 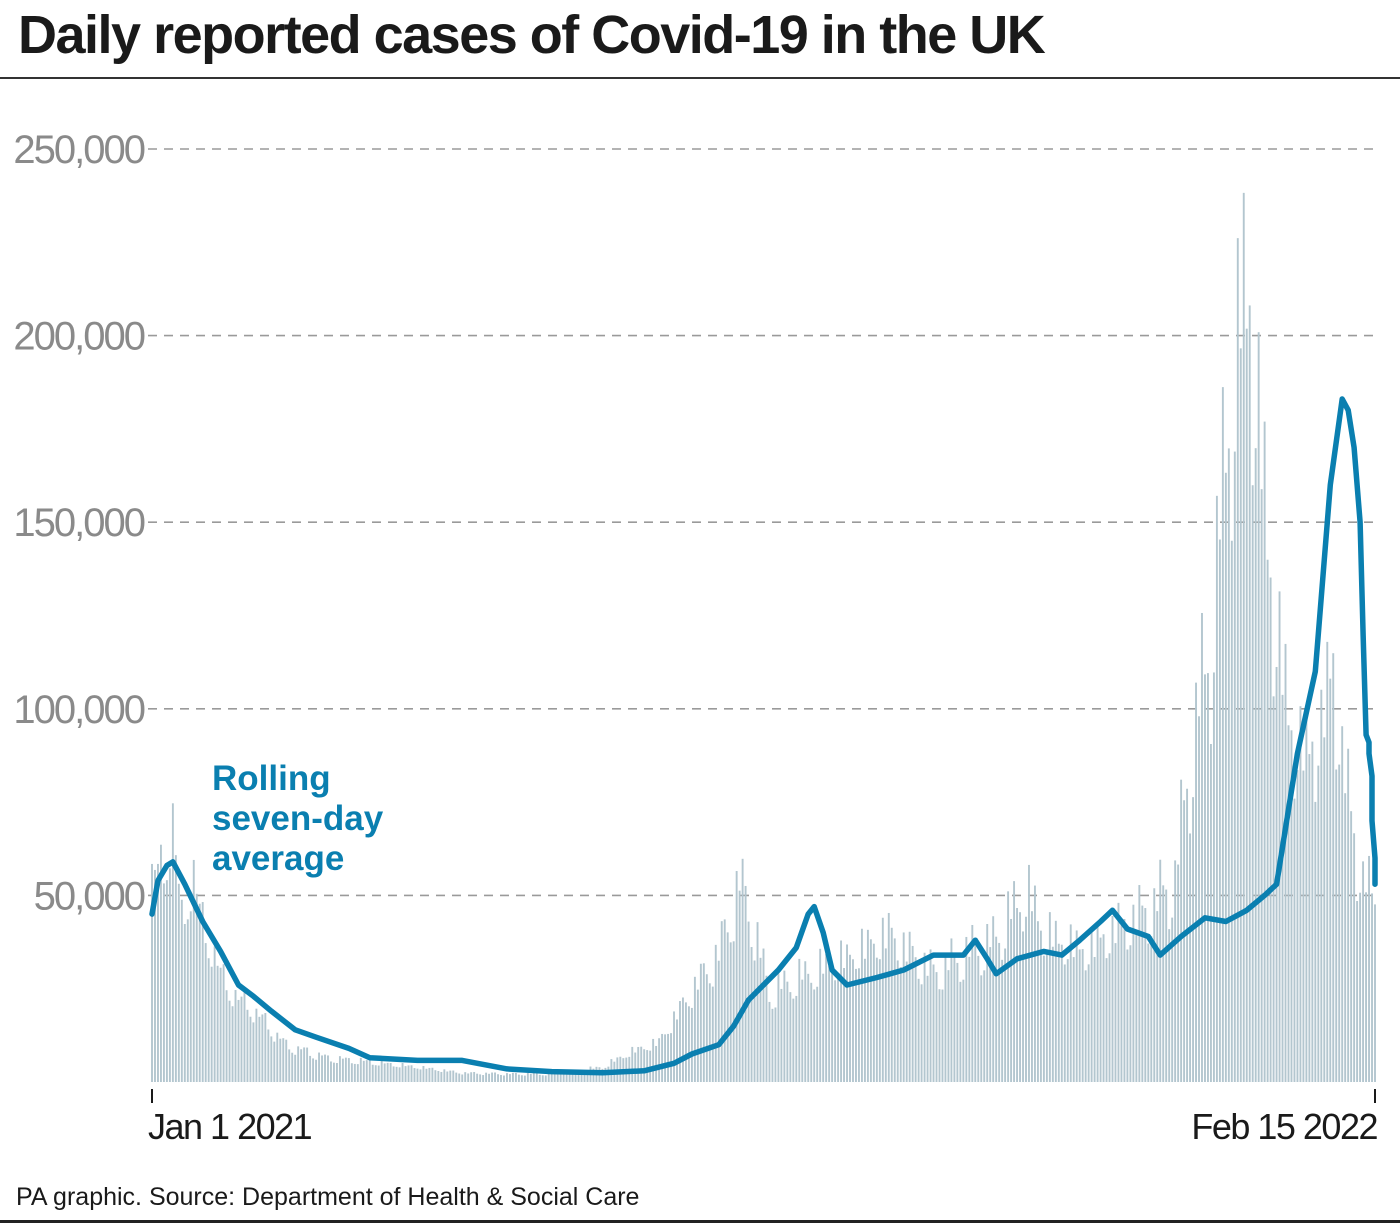 What do you see at coordinates (230, 1126) in the screenshot?
I see `x-tick-label: Jan 1 2021` at bounding box center [230, 1126].